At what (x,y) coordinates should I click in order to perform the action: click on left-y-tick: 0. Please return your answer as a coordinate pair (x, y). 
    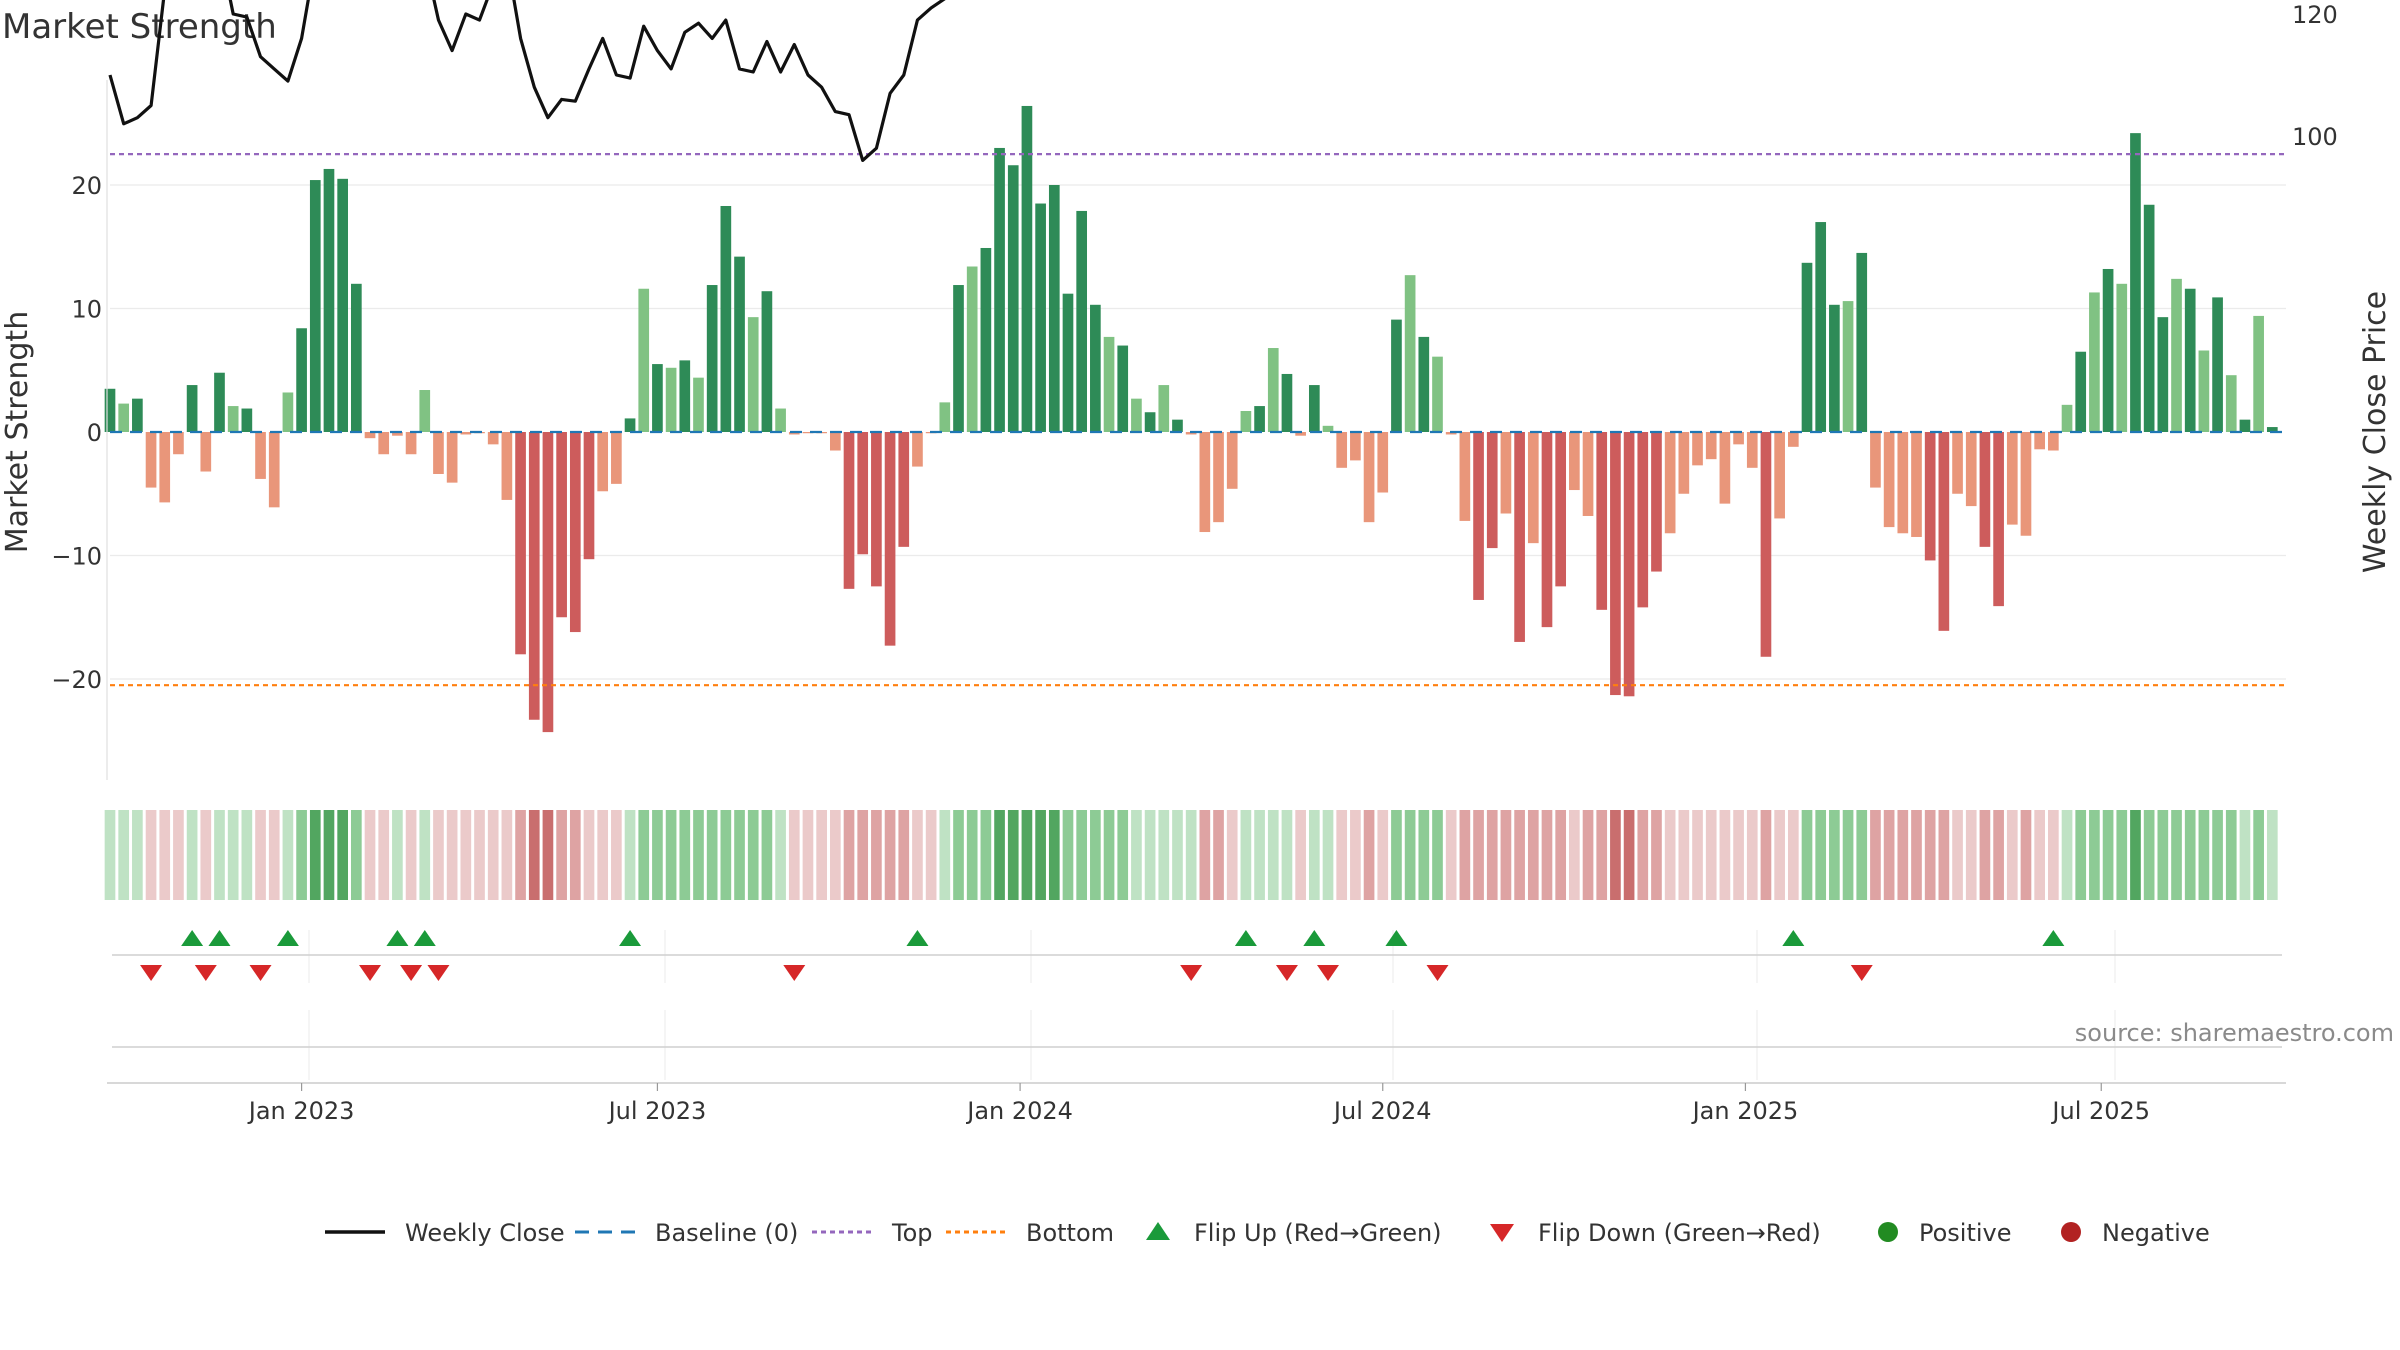
    Looking at the image, I should click on (94, 433).